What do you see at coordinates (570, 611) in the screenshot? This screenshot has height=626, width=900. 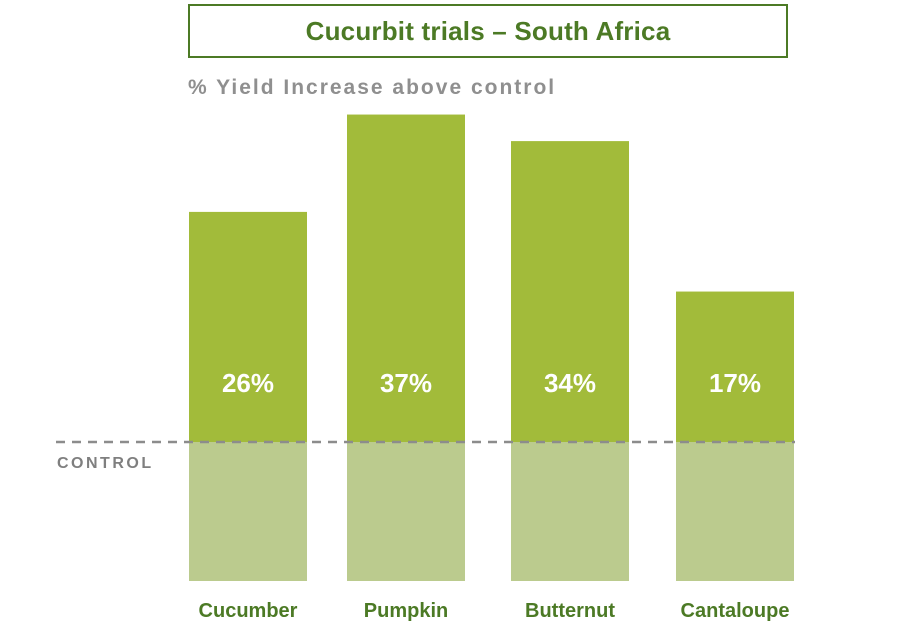 I see `category-label-butternut: Butternut` at bounding box center [570, 611].